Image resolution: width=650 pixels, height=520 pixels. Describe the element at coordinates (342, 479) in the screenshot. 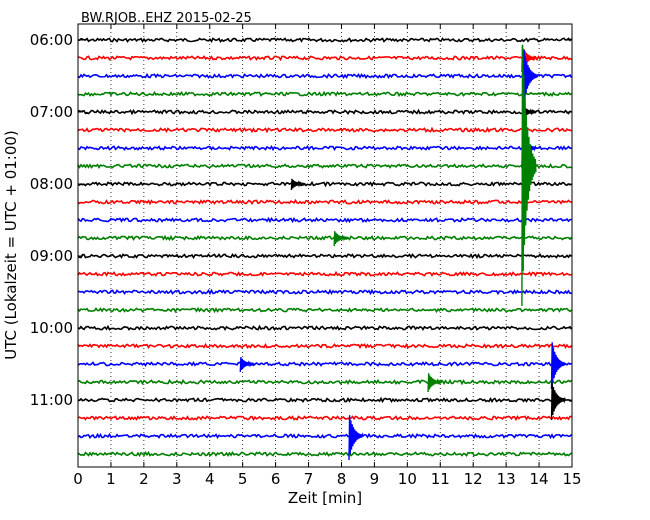

I see `x-tick-label: 8` at that location.